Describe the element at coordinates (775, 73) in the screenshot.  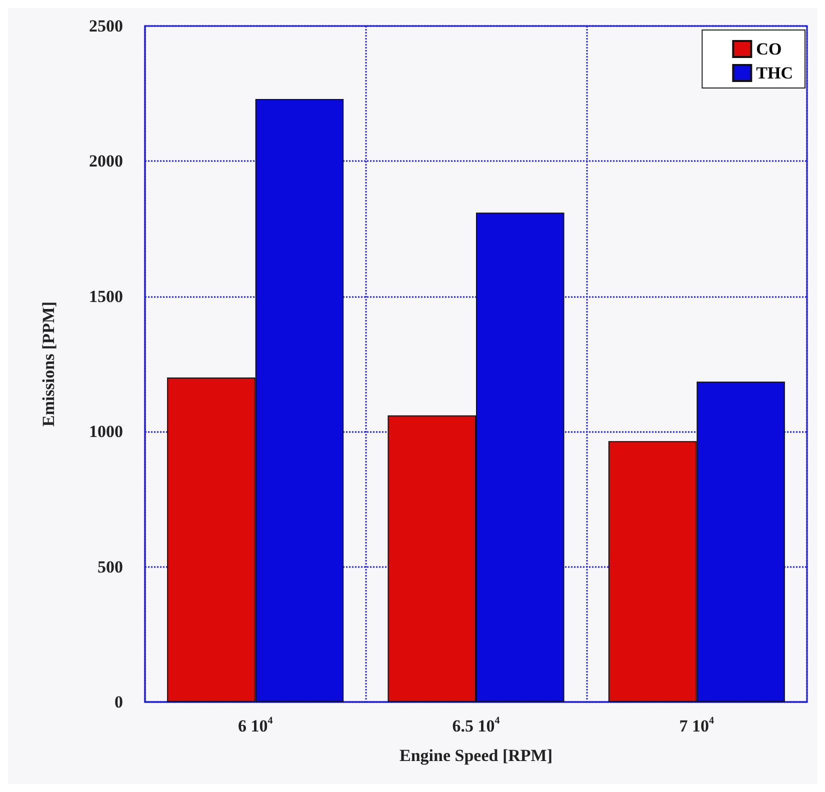
I see `legend-label: THC` at that location.